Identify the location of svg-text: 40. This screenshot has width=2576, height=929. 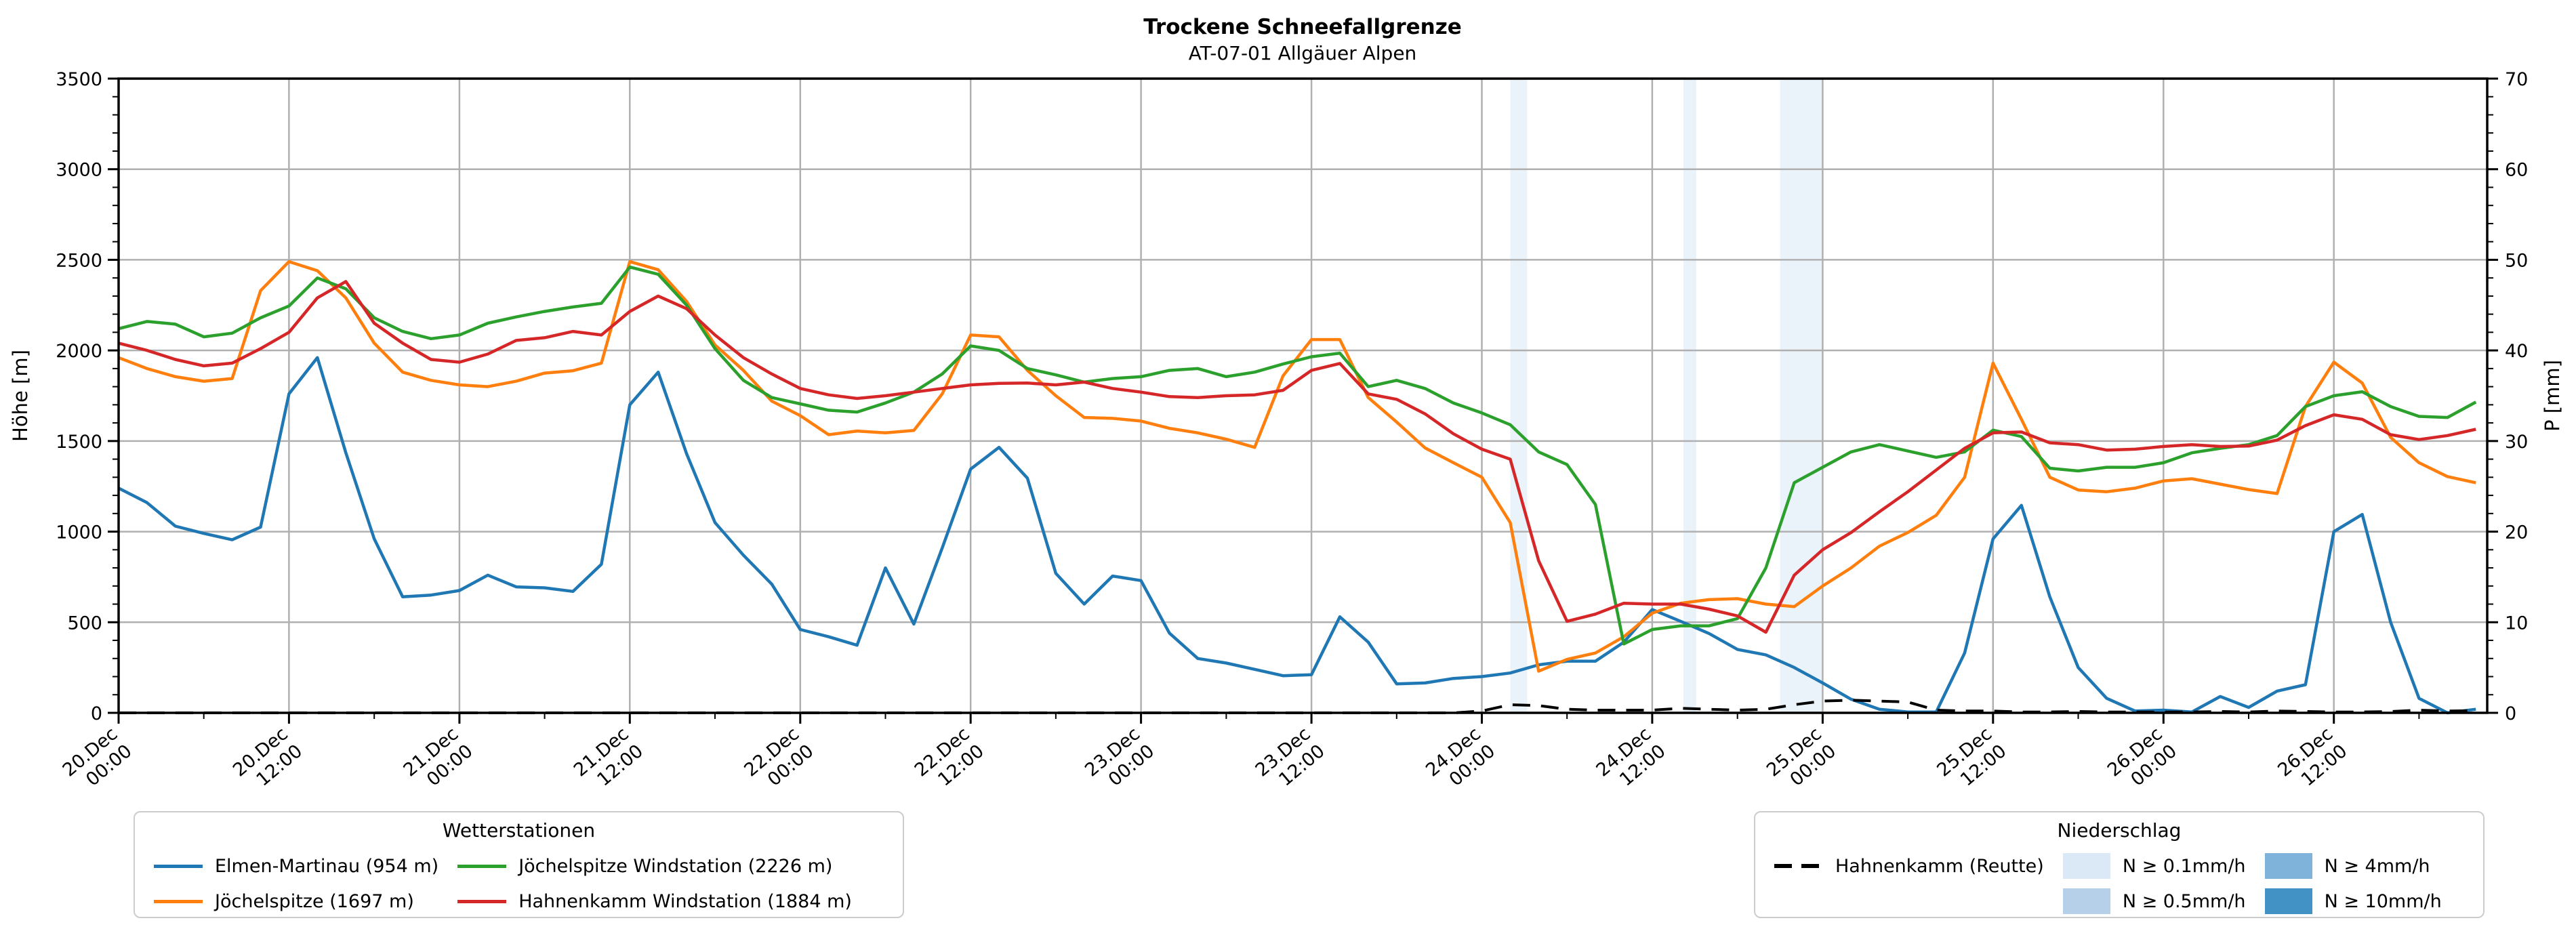
(2517, 351).